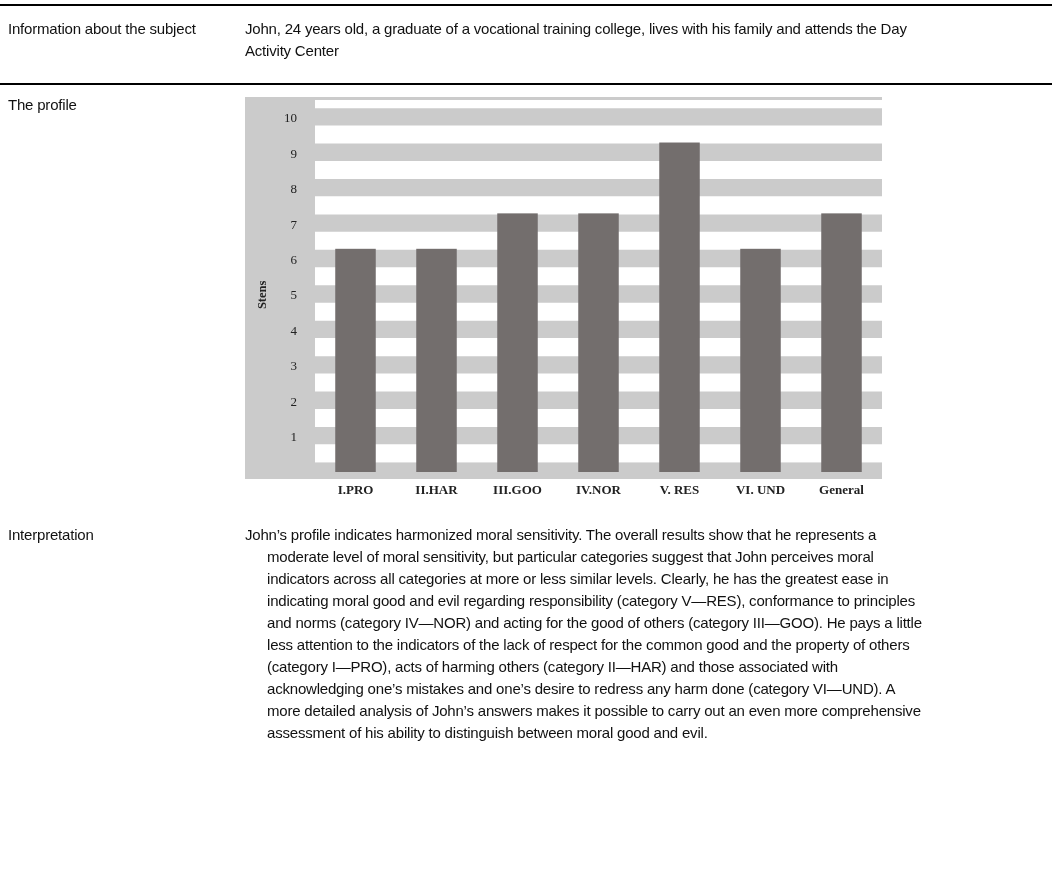 The height and width of the screenshot is (871, 1052). I want to click on x-tick-label: I.PRO, so click(355, 489).